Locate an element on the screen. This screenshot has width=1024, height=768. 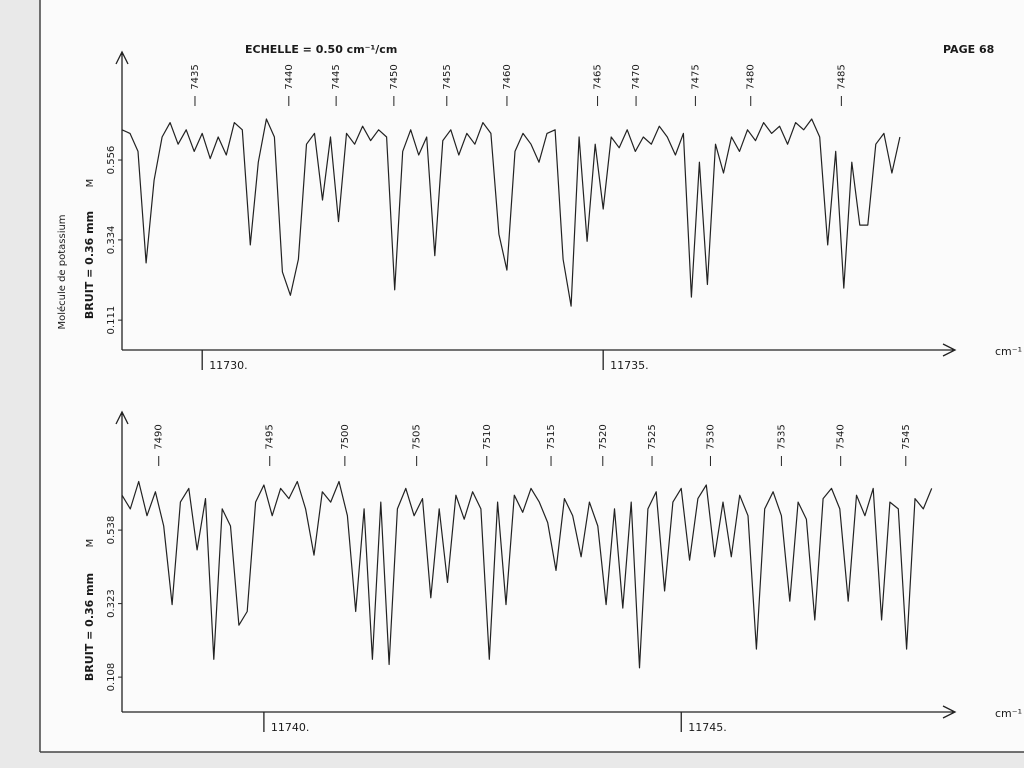
x-tick-label: 11740. is located at coordinates (290, 727).